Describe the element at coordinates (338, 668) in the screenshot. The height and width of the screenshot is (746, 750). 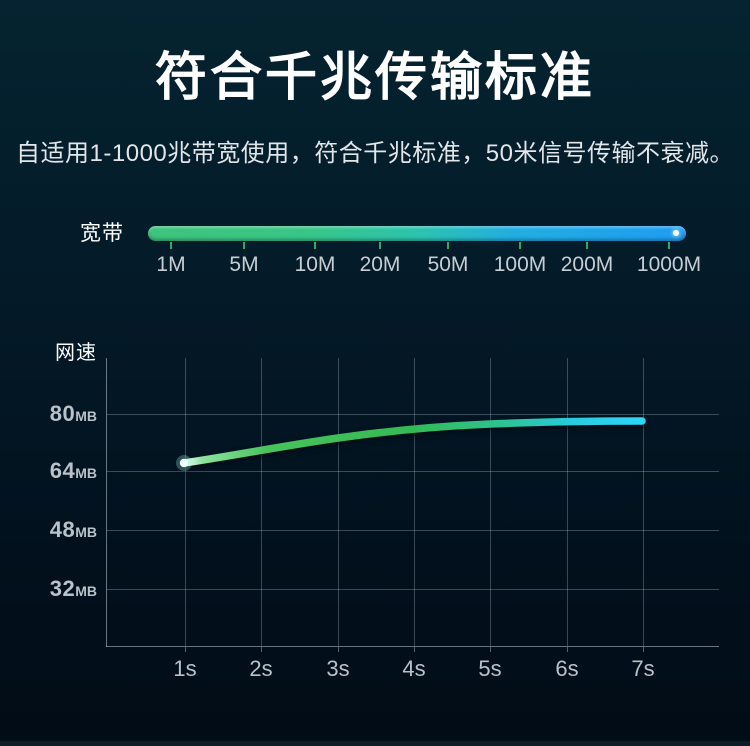
I see `x-tick-label: 3s` at that location.